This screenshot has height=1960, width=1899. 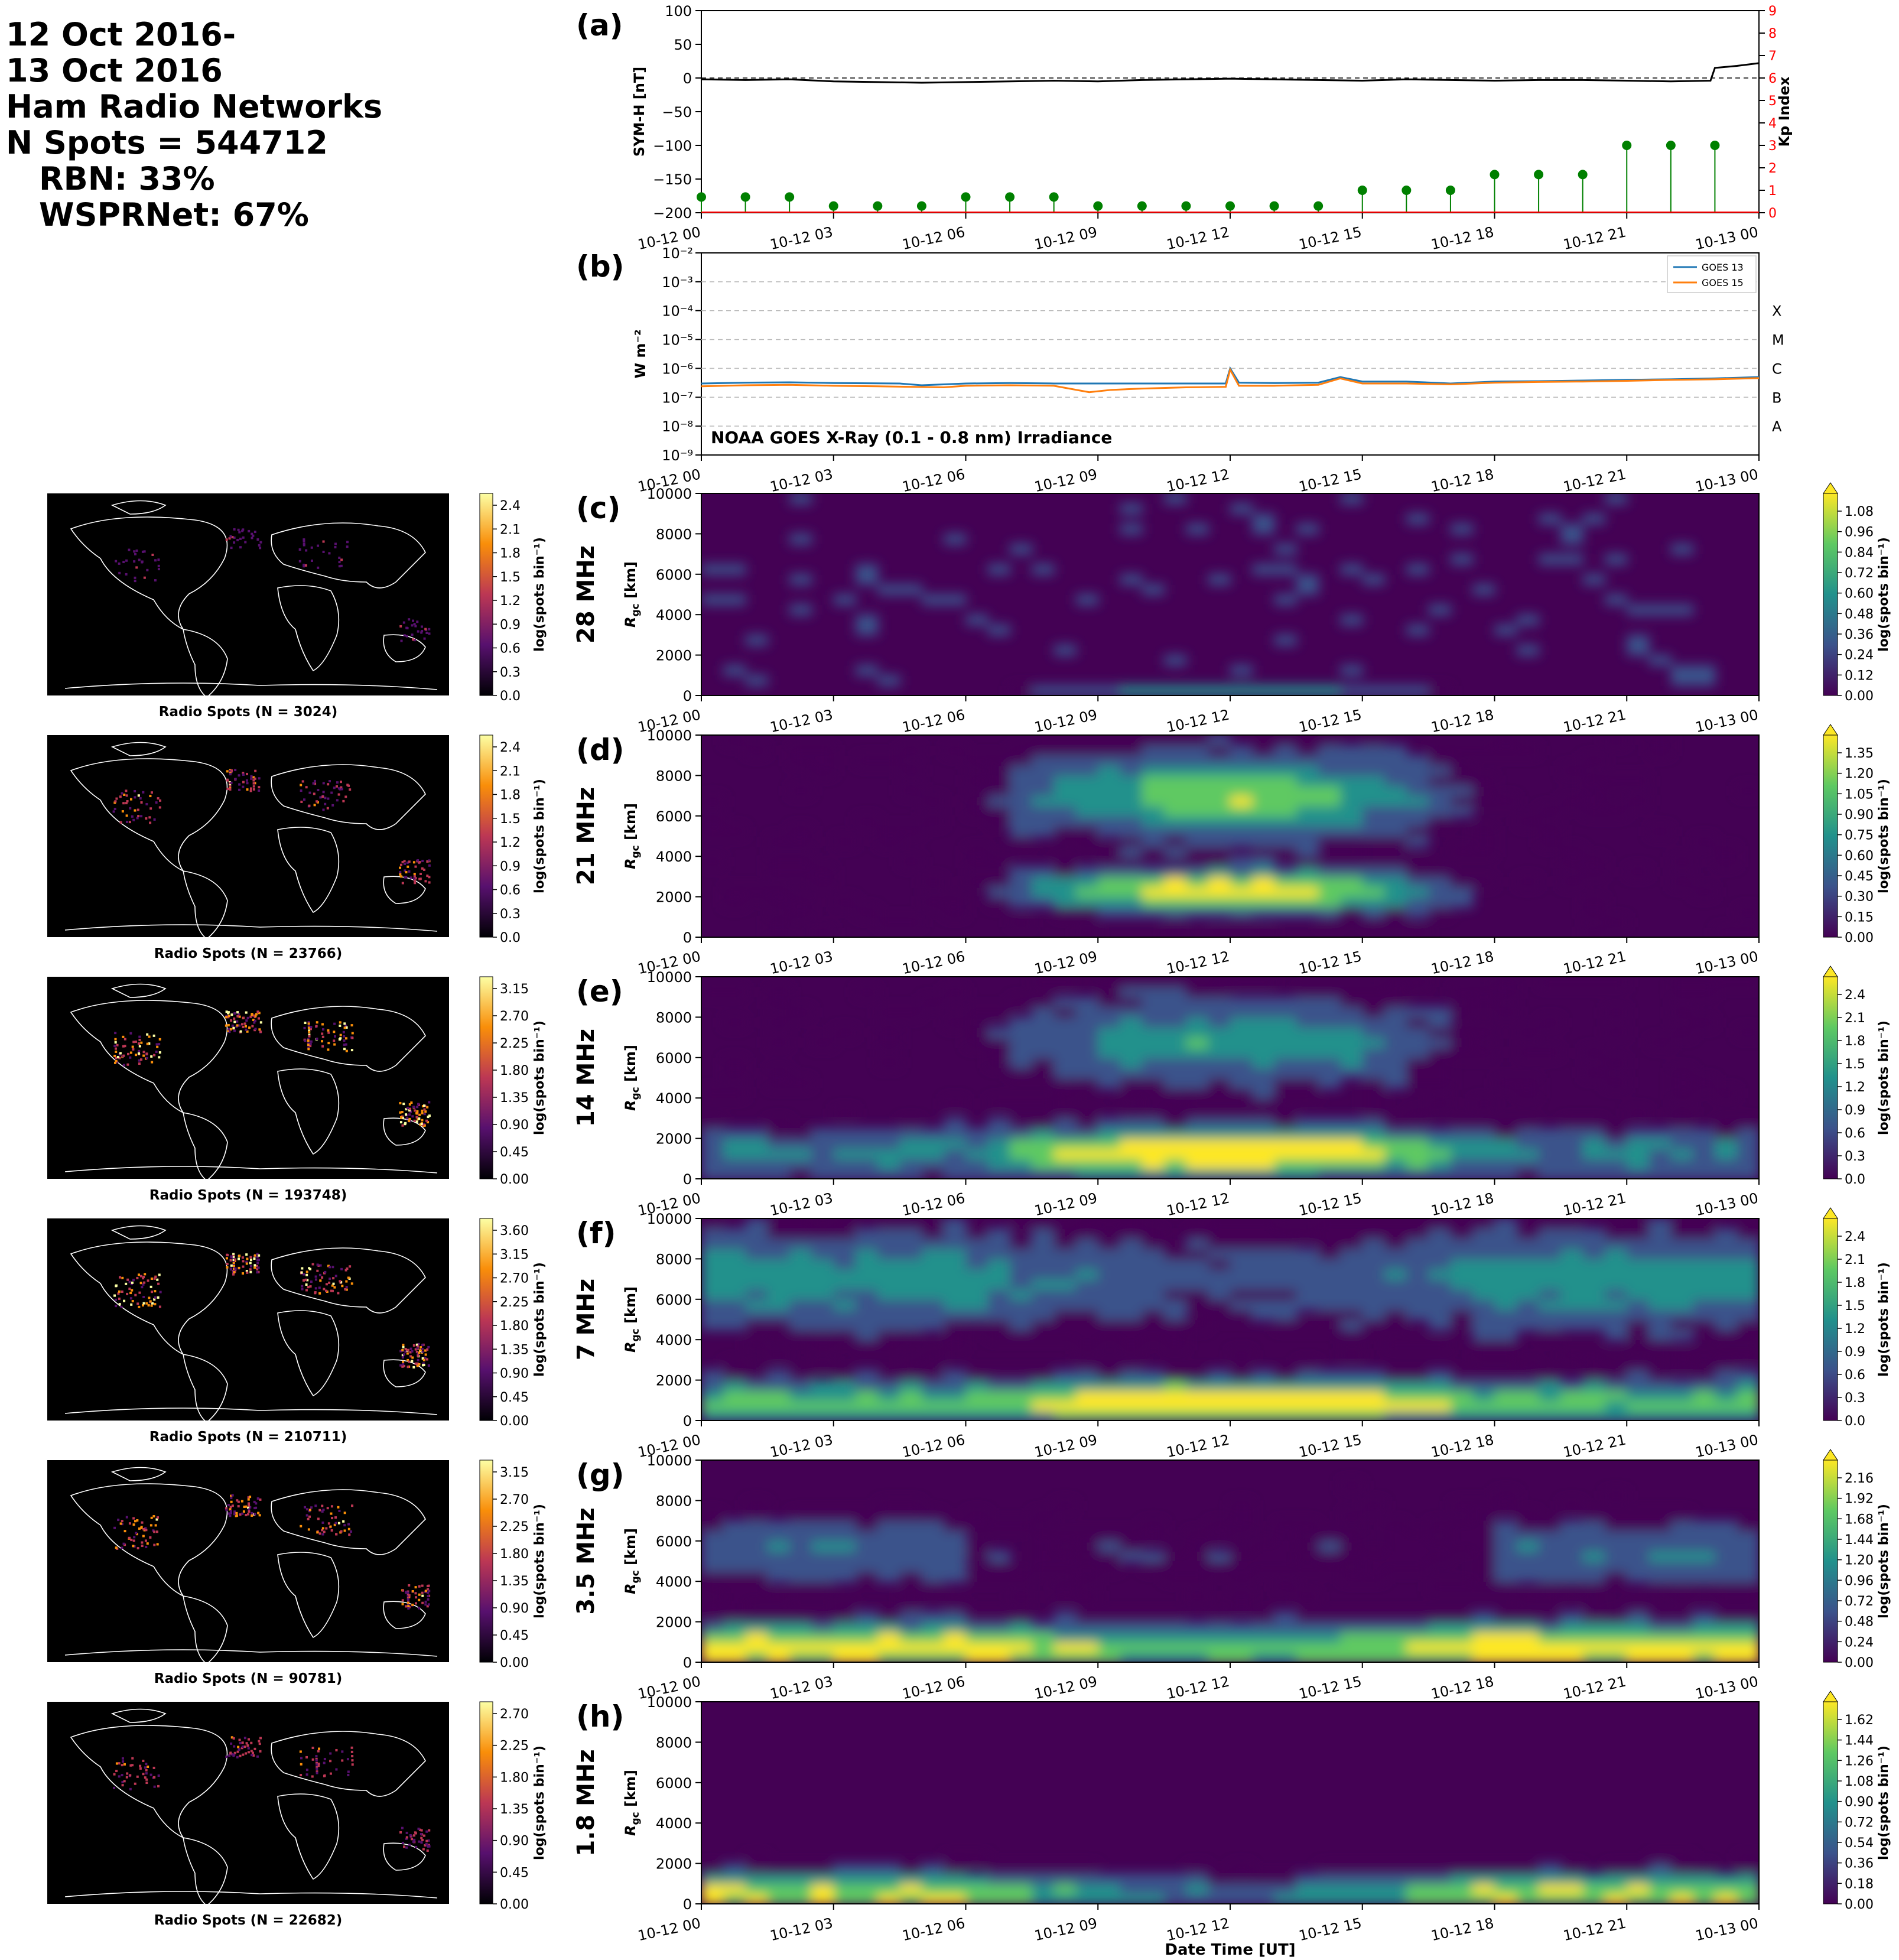 I want to click on coastline, so click(x=251, y=1170).